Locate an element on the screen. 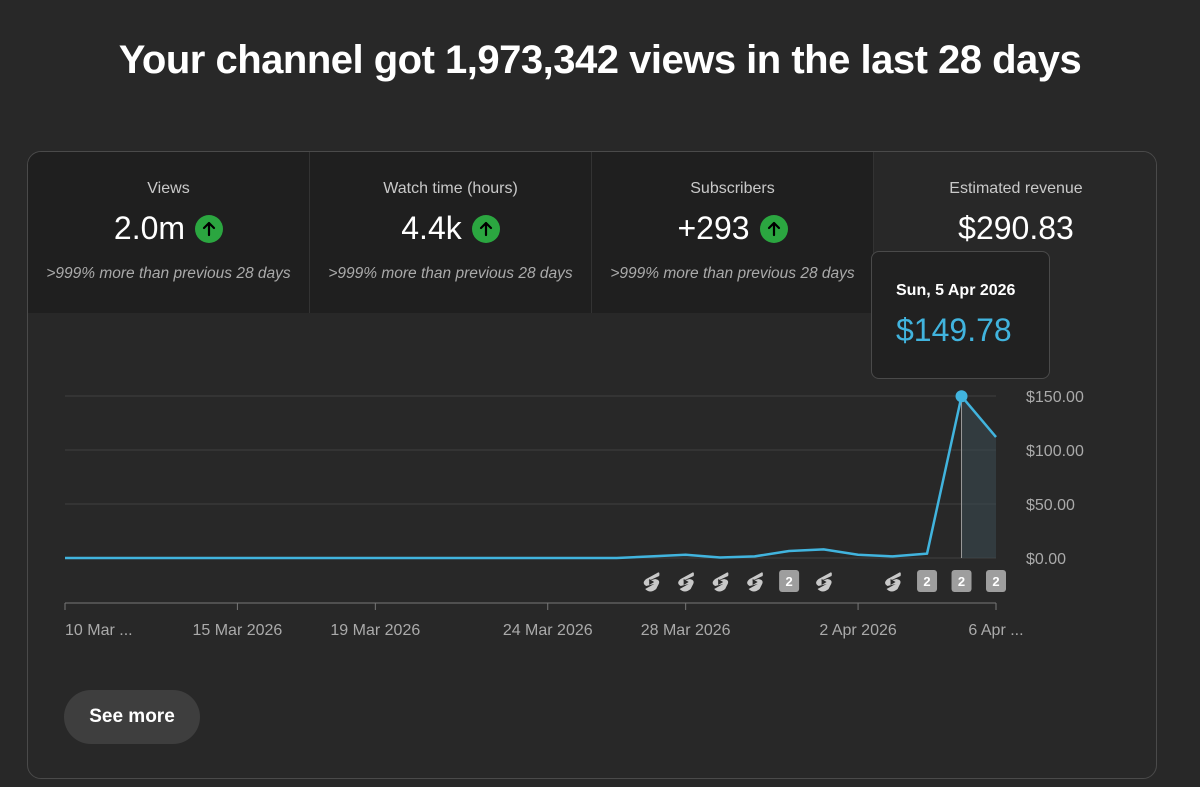 The width and height of the screenshot is (1200, 787). metric-label: Estimated revenue is located at coordinates (1016, 188).